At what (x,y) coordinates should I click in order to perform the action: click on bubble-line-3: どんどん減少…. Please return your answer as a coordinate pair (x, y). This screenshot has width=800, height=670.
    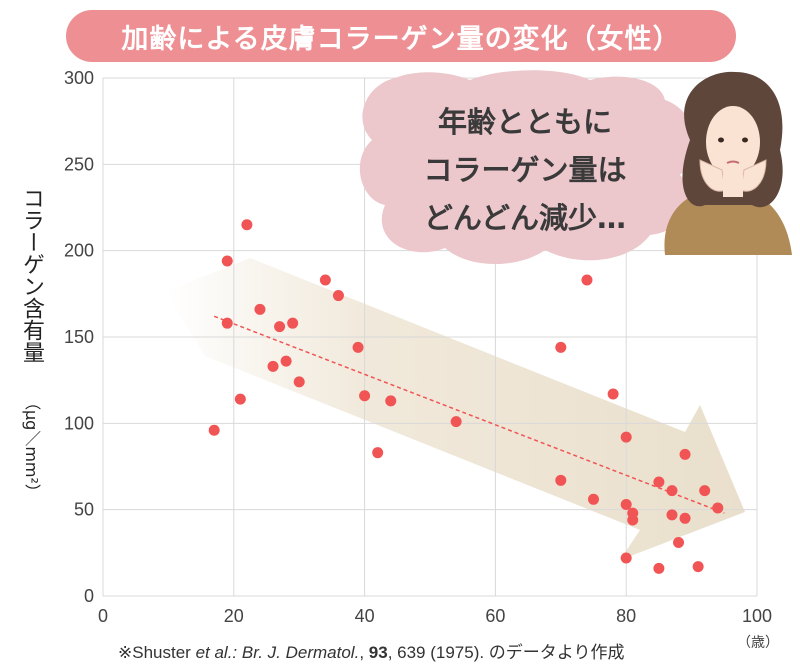
    Looking at the image, I should click on (525, 218).